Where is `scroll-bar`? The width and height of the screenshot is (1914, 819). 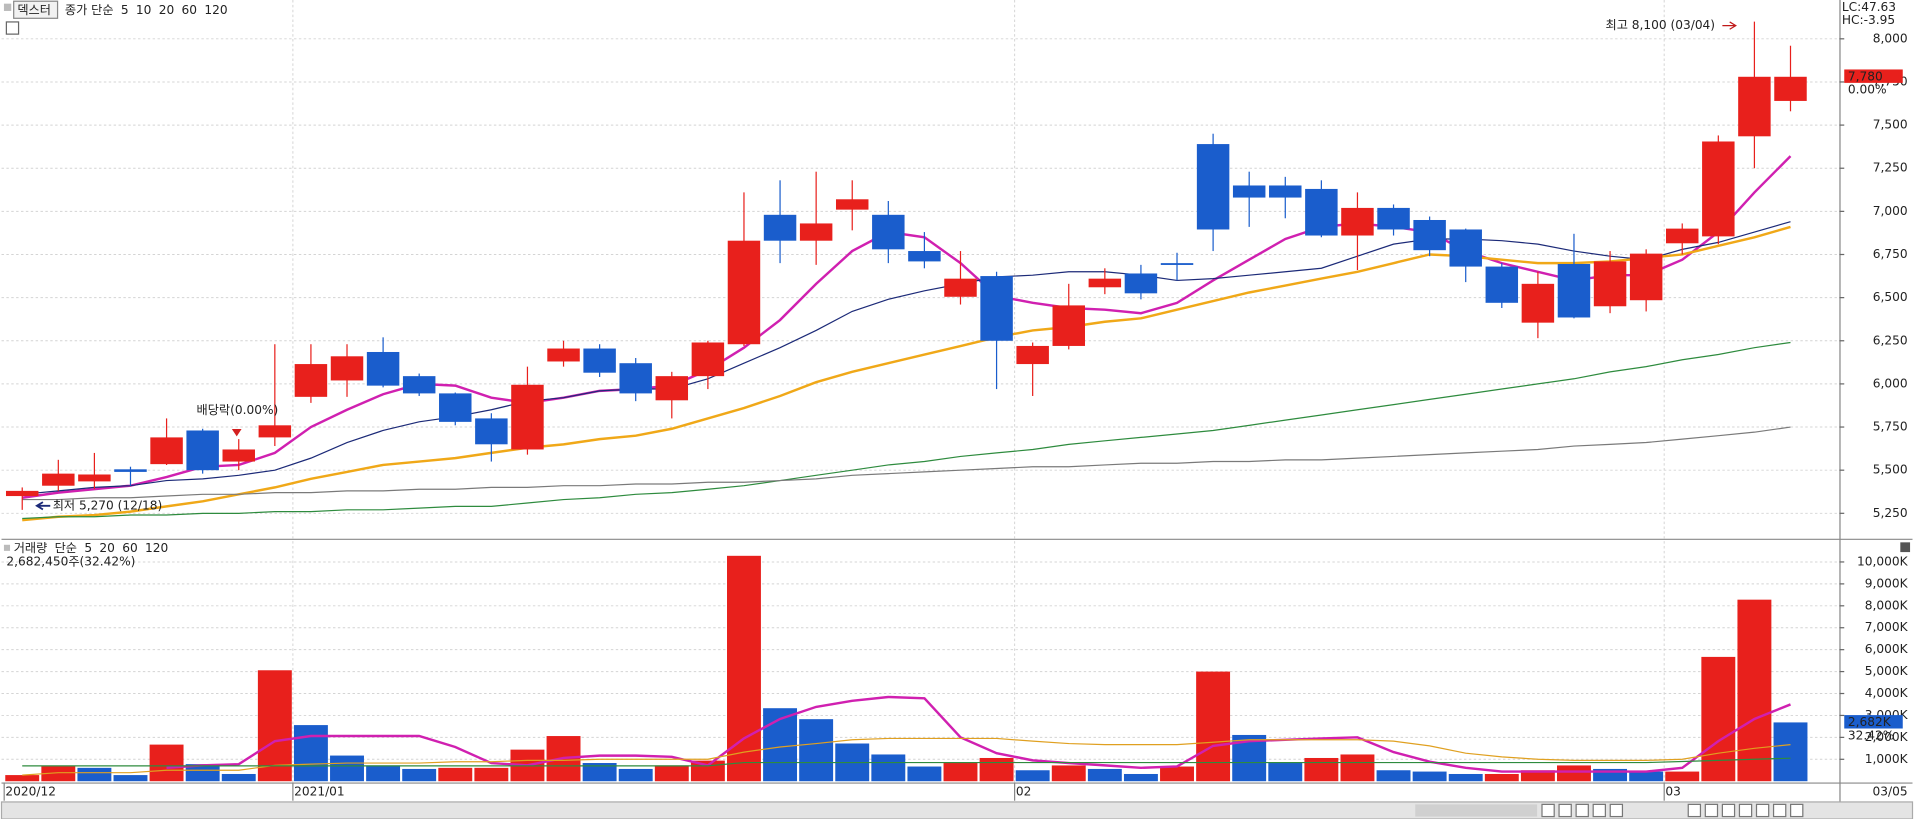 scroll-bar is located at coordinates (957, 810).